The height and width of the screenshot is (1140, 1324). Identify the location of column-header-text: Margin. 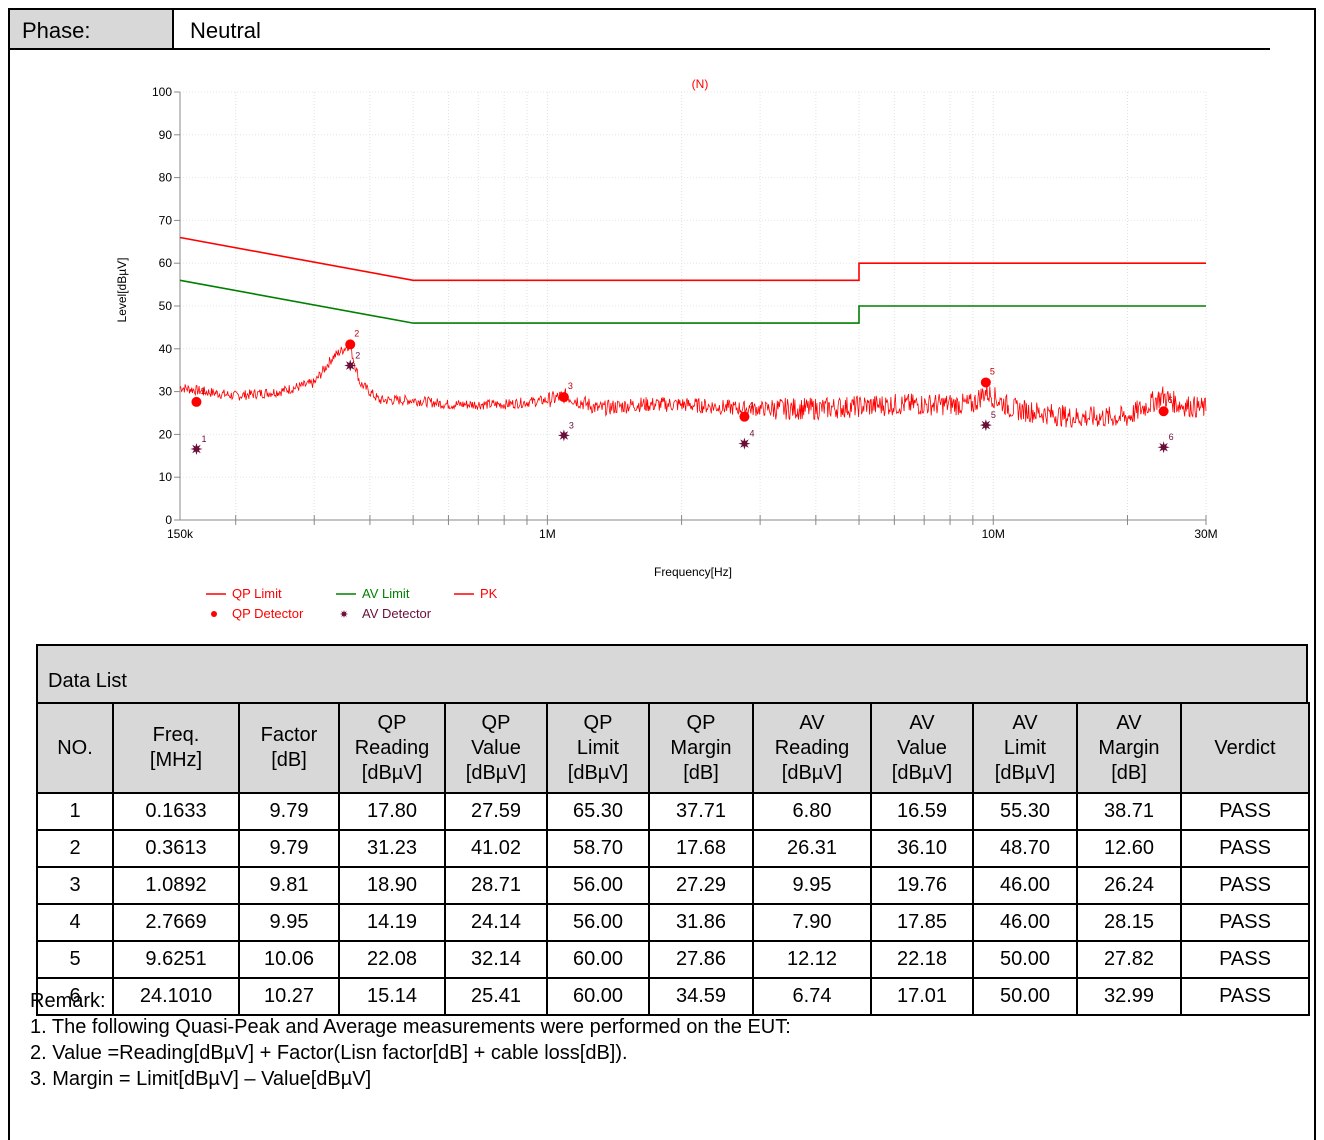
(1129, 747).